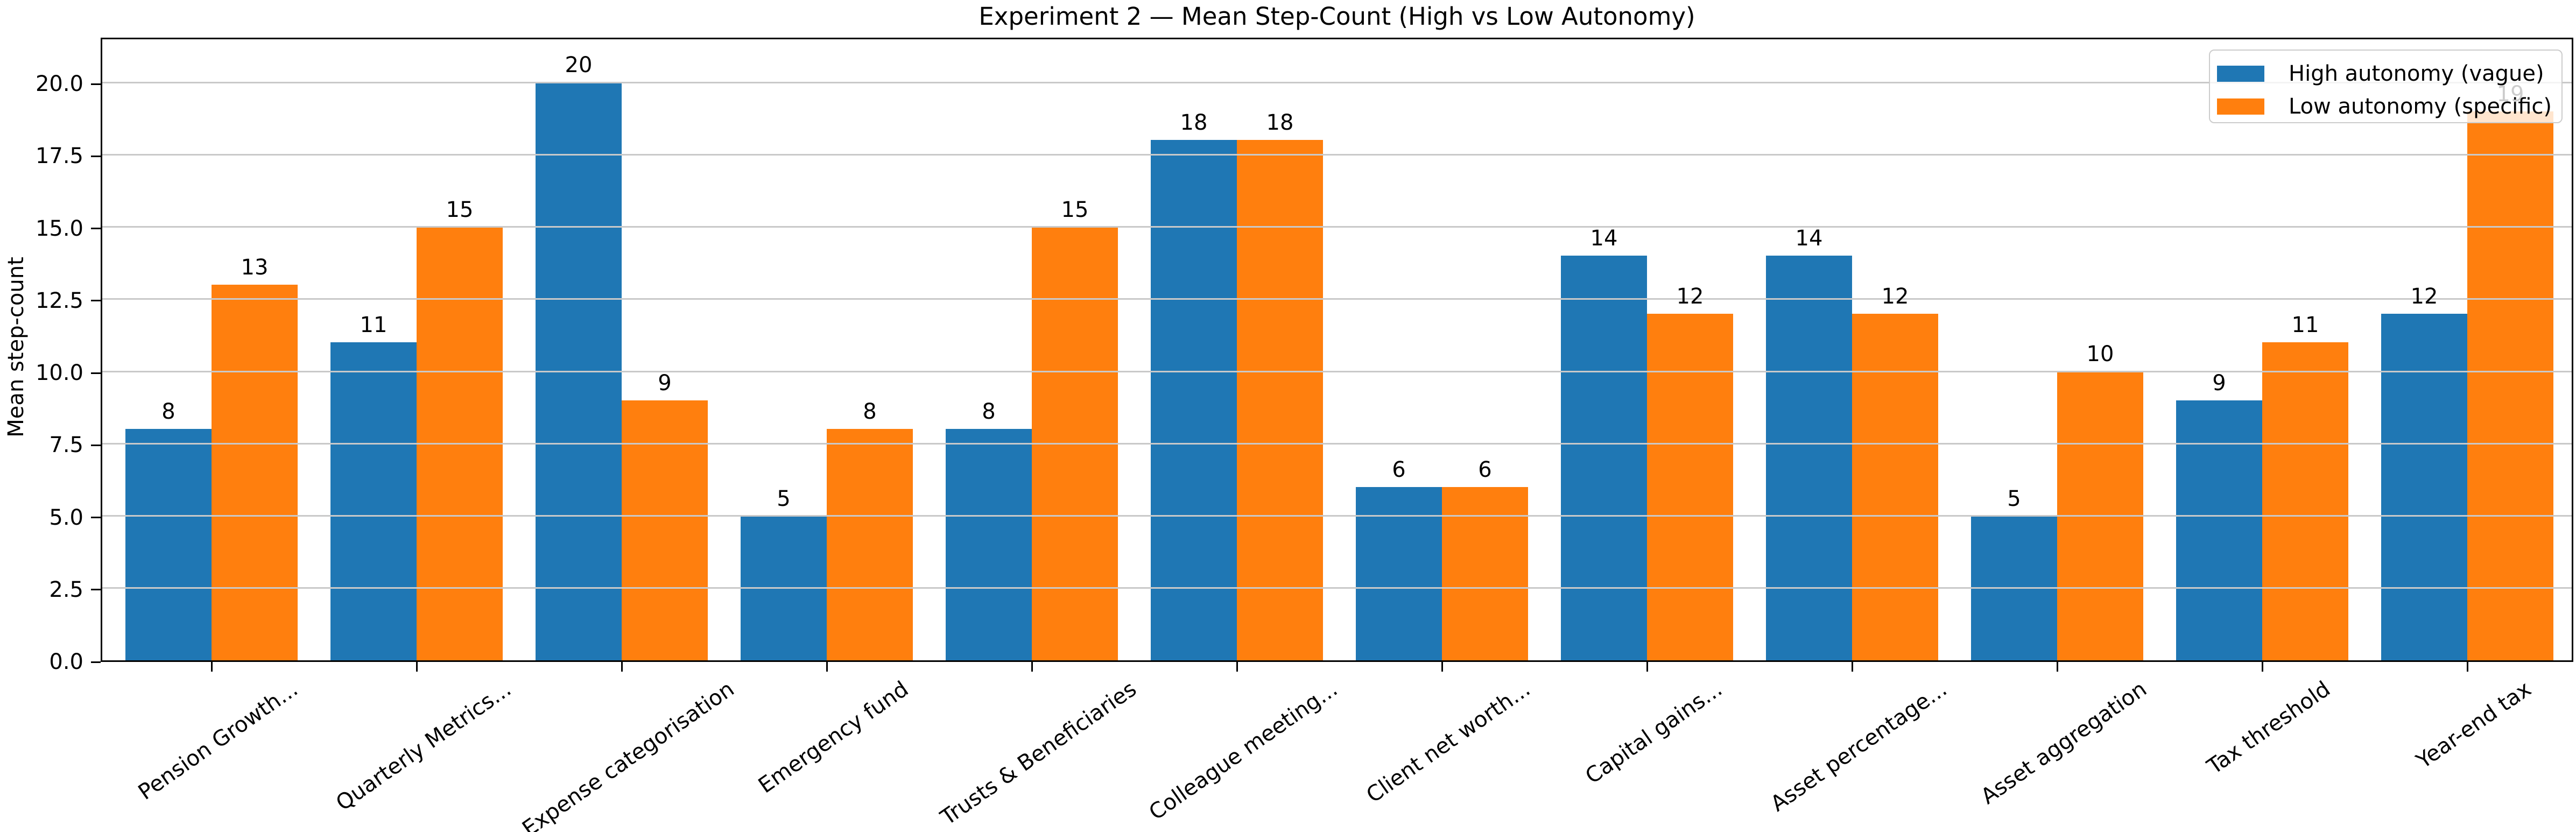  I want to click on bar-value-label: 13, so click(255, 267).